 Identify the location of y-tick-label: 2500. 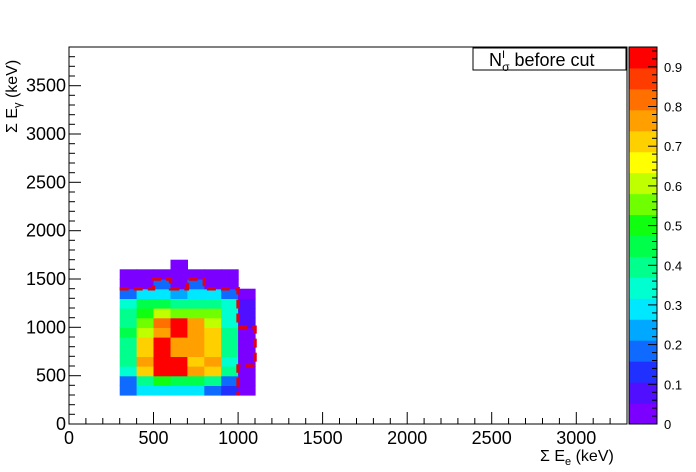
(46, 182).